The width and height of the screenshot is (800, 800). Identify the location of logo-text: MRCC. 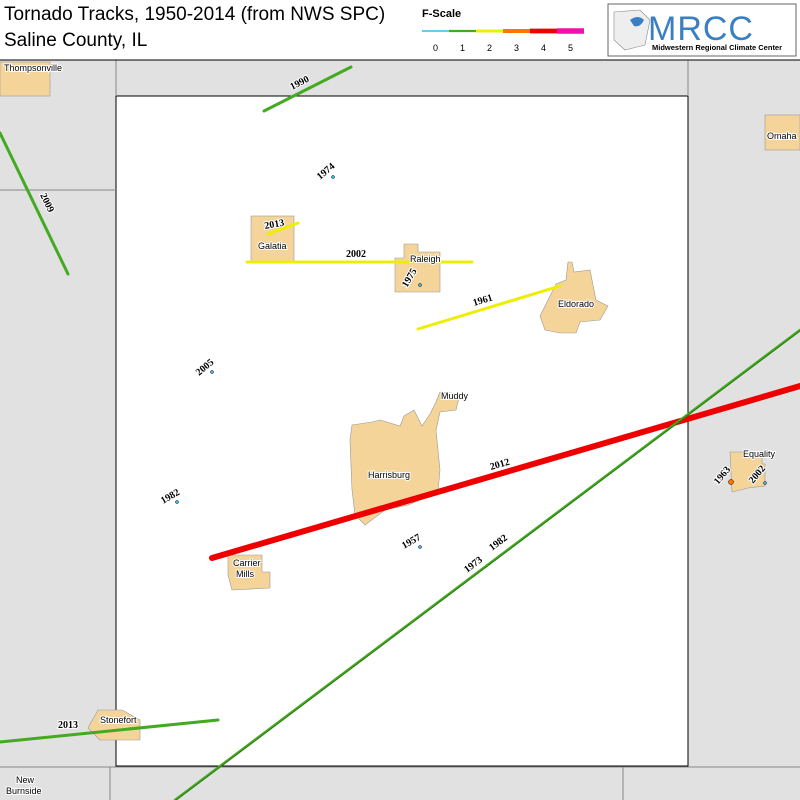
(701, 29).